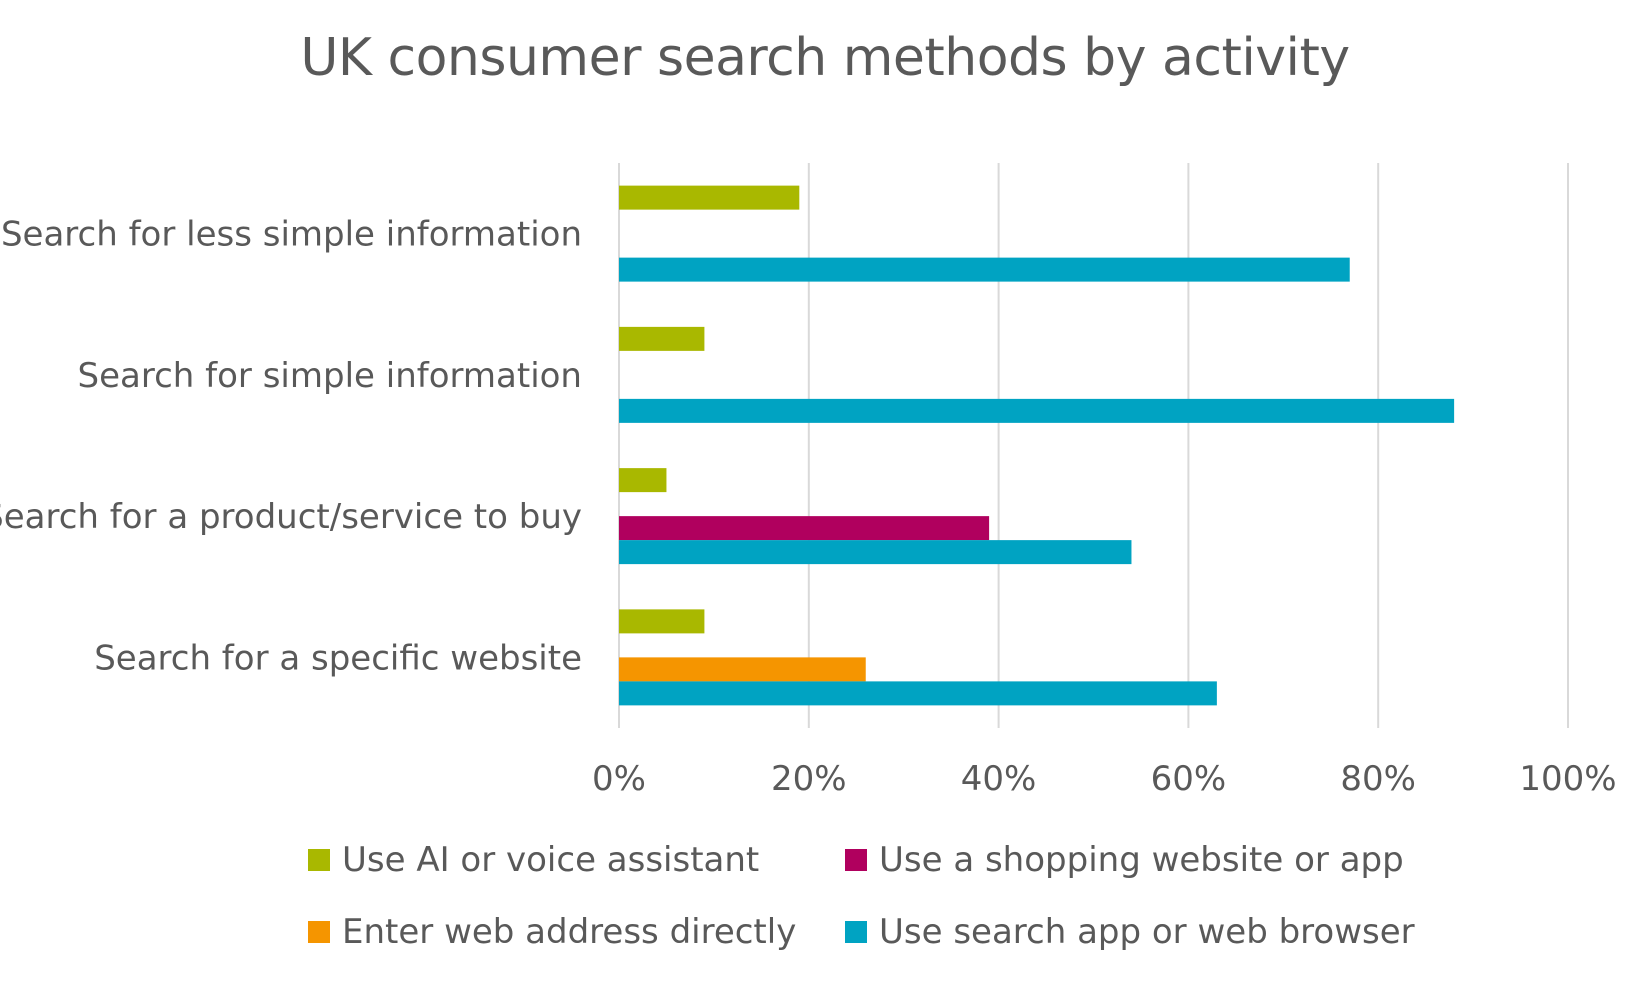  What do you see at coordinates (1567, 779) in the screenshot?
I see `x-tick-label: 100%` at bounding box center [1567, 779].